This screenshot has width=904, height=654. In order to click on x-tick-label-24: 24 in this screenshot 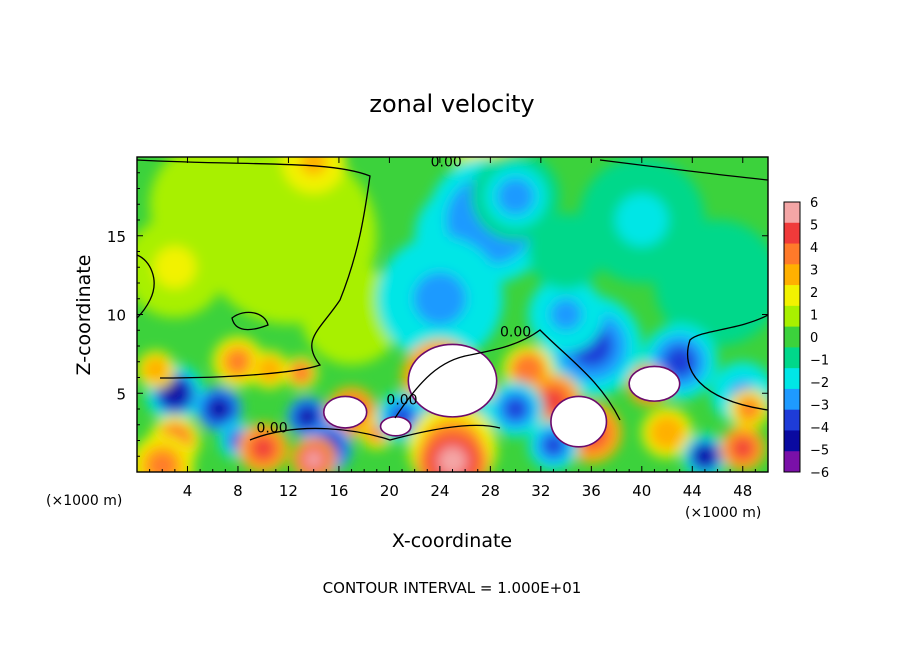, I will do `click(439, 491)`.